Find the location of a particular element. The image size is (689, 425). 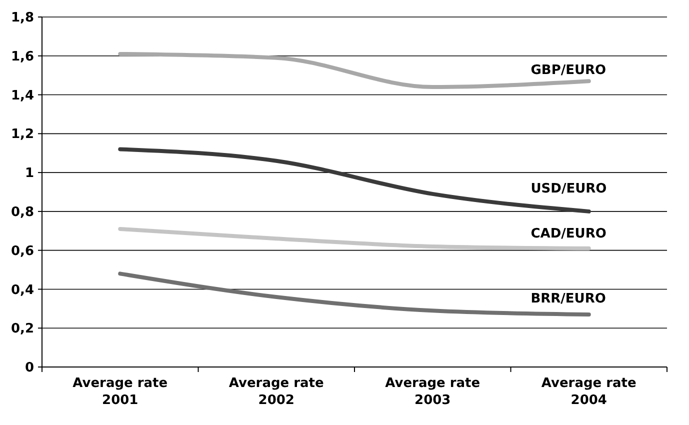

series-label: CAD/EURO is located at coordinates (568, 234).